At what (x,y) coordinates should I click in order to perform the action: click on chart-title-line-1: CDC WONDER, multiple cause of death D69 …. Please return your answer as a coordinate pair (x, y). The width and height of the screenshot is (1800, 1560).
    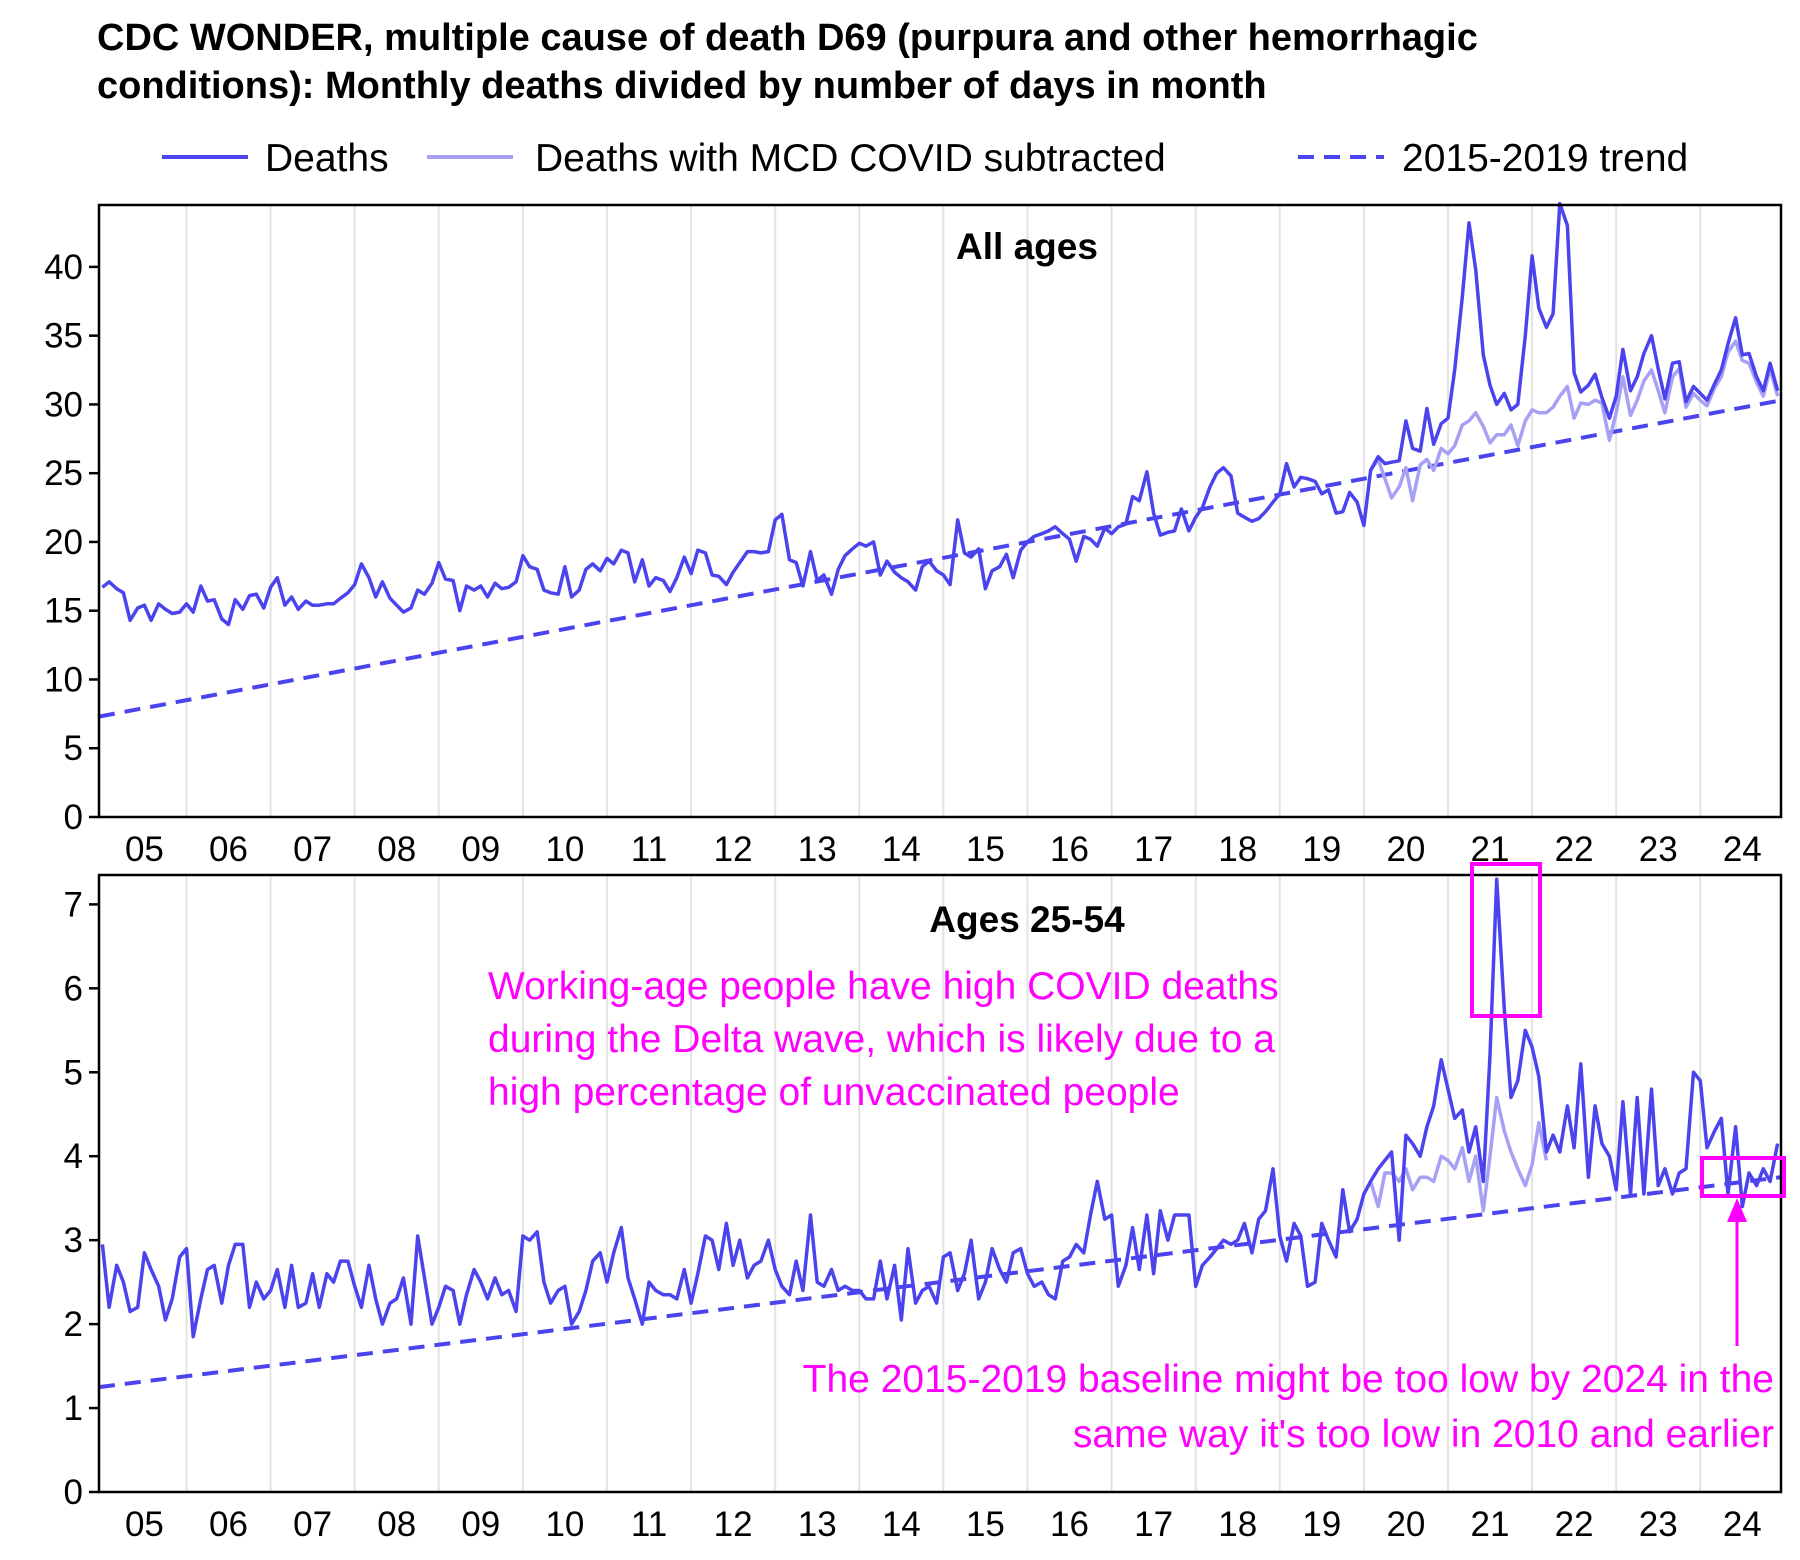
    Looking at the image, I should click on (787, 38).